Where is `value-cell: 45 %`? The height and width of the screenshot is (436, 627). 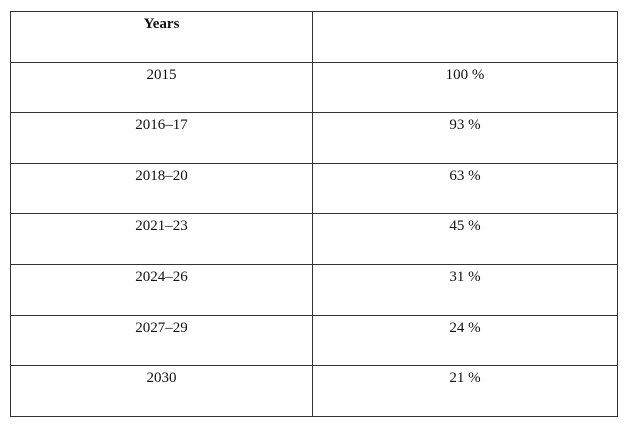 value-cell: 45 % is located at coordinates (465, 239).